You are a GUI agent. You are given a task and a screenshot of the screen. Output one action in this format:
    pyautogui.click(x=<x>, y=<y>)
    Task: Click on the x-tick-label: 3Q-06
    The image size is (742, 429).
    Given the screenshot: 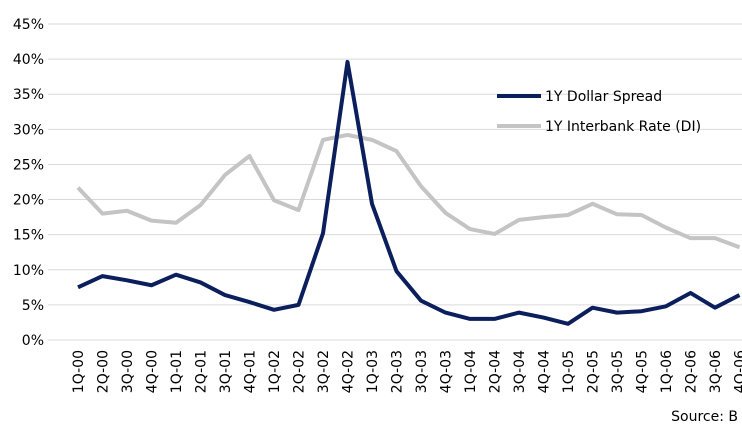 What is the action you would take?
    pyautogui.click(x=716, y=371)
    